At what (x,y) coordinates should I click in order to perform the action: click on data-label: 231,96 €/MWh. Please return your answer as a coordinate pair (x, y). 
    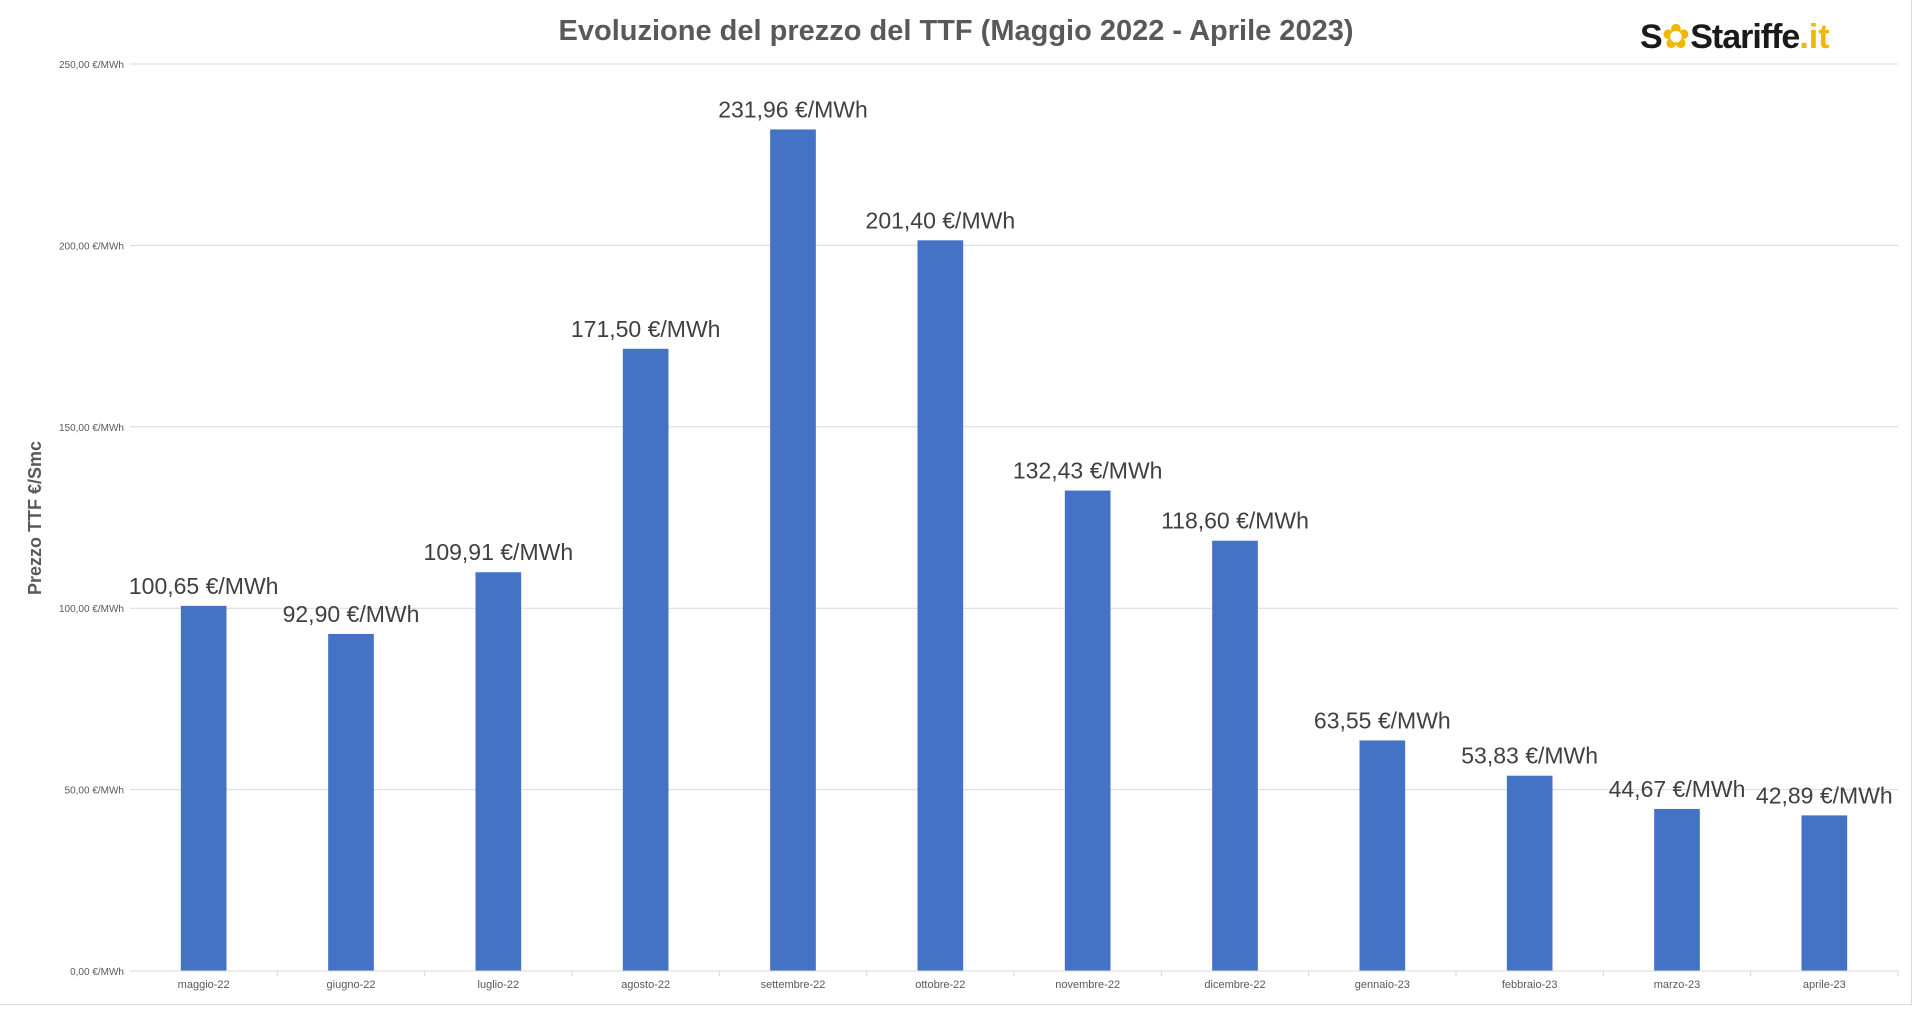
    Looking at the image, I should click on (793, 109).